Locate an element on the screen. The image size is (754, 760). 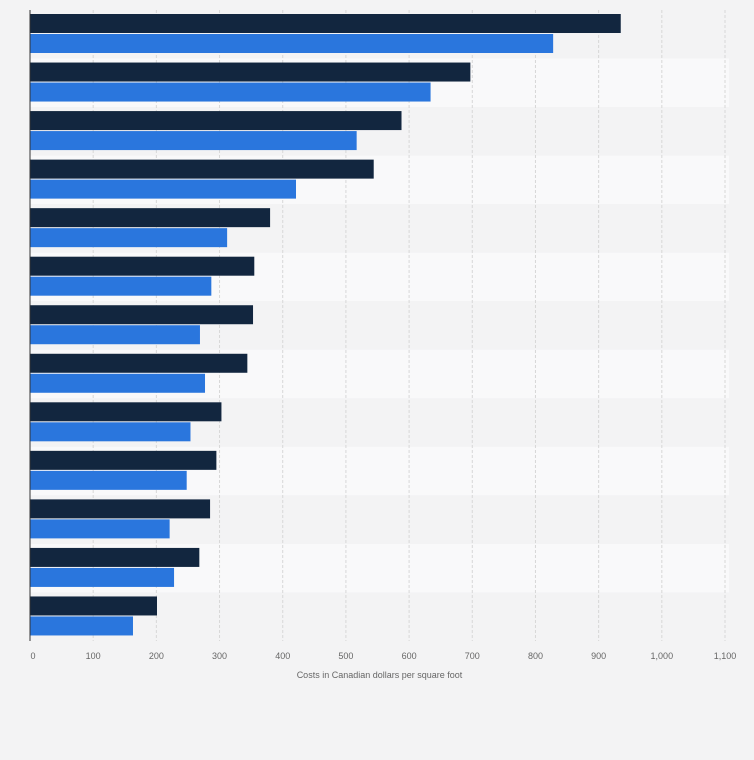
x-tick-label: 400 is located at coordinates (282, 656).